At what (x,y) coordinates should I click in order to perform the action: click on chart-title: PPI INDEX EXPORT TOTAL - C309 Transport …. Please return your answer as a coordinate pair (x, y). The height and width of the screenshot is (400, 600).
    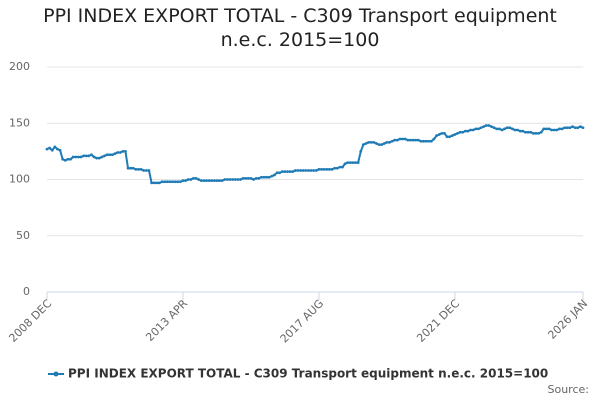
    Looking at the image, I should click on (300, 28).